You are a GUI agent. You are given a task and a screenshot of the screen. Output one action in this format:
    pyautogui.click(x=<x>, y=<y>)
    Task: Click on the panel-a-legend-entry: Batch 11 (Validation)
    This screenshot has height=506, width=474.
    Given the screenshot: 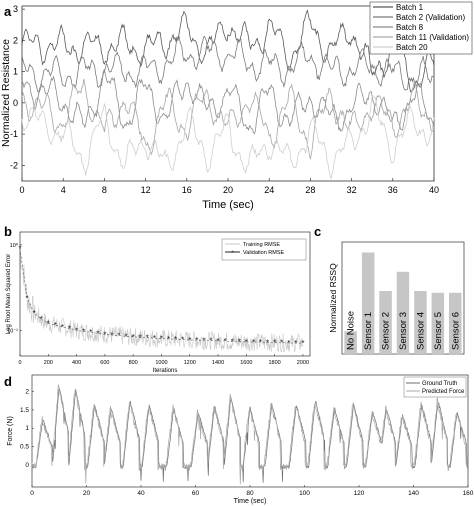 What is the action you would take?
    pyautogui.click(x=432, y=37)
    